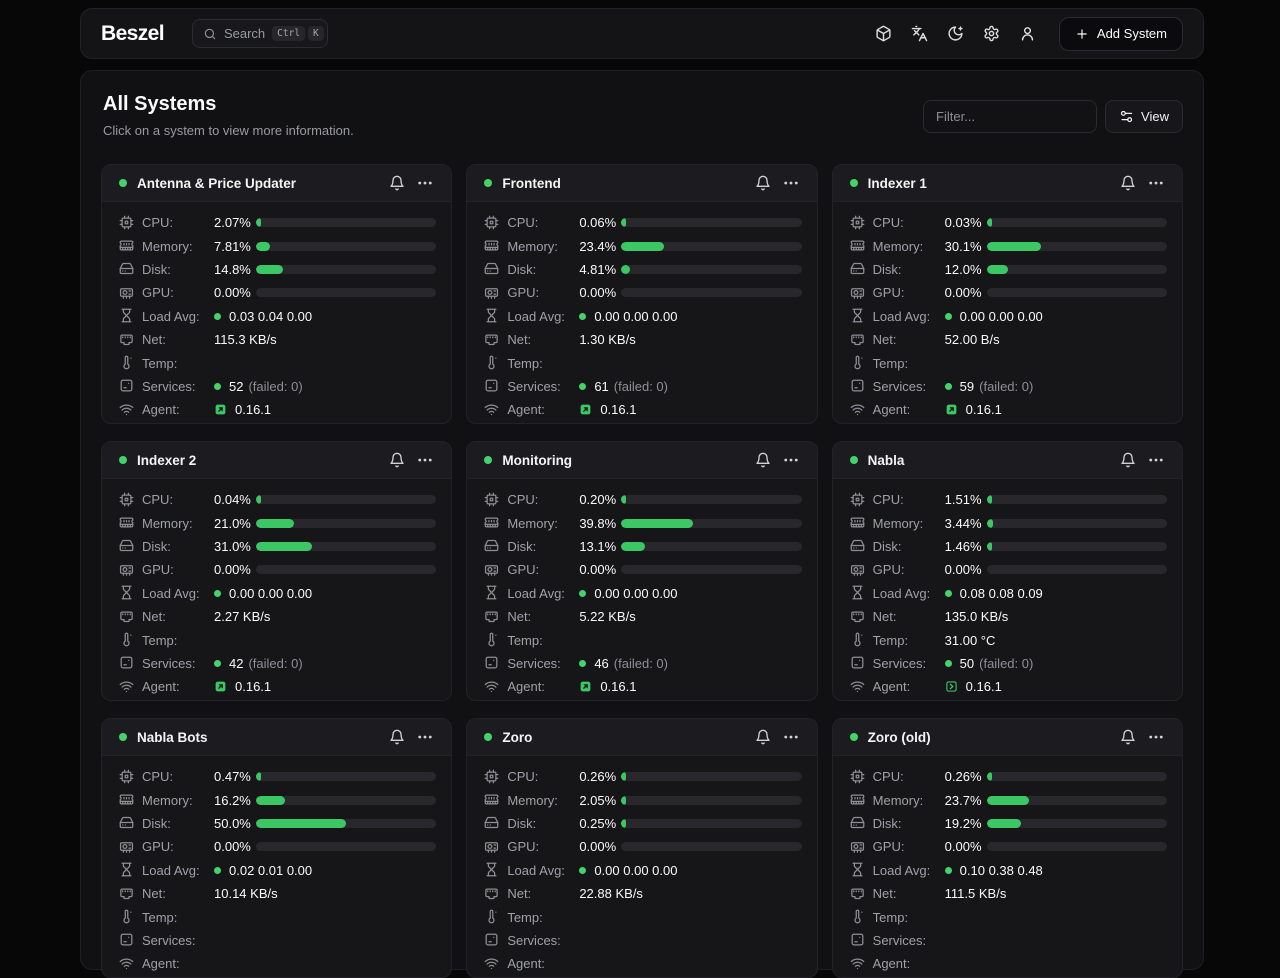  Describe the element at coordinates (598, 800) in the screenshot. I see `memory-value: 2.05%` at that location.